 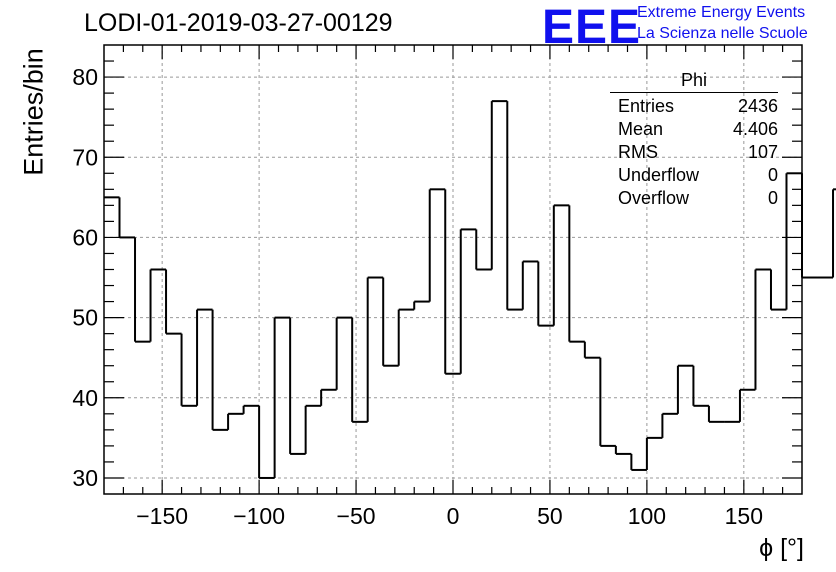 I want to click on logo-tagline-1: Extreme Energy Events, so click(x=721, y=12).